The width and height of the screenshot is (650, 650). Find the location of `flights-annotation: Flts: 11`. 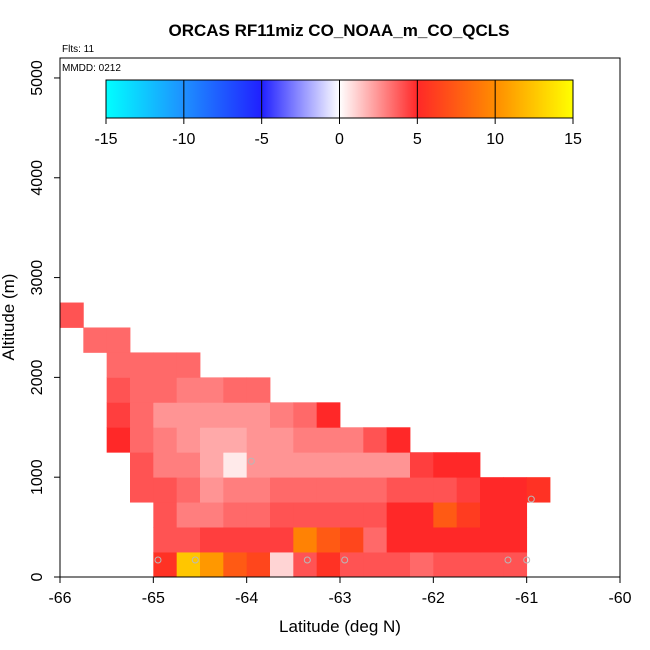

flights-annotation: Flts: 11 is located at coordinates (78, 49).